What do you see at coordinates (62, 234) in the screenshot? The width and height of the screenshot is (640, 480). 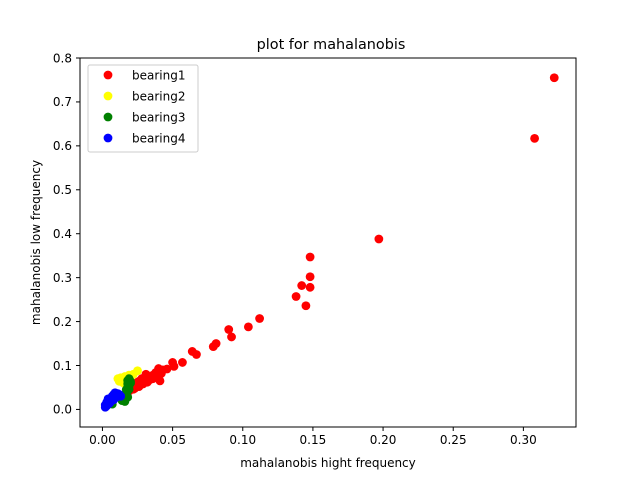 I see `y-tick-label: 0.4` at bounding box center [62, 234].